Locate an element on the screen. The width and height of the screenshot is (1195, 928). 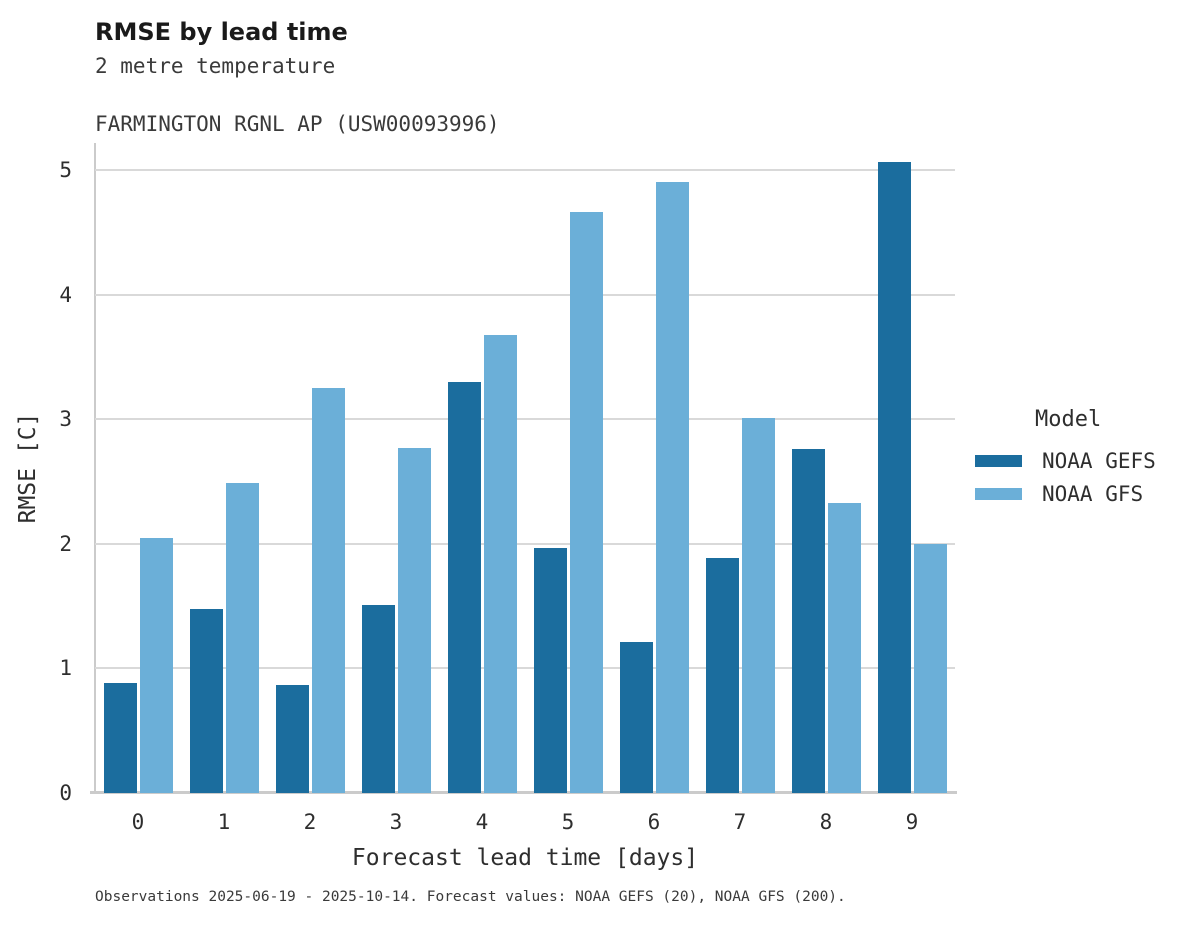
x-tick-label-4: 4 is located at coordinates (482, 822).